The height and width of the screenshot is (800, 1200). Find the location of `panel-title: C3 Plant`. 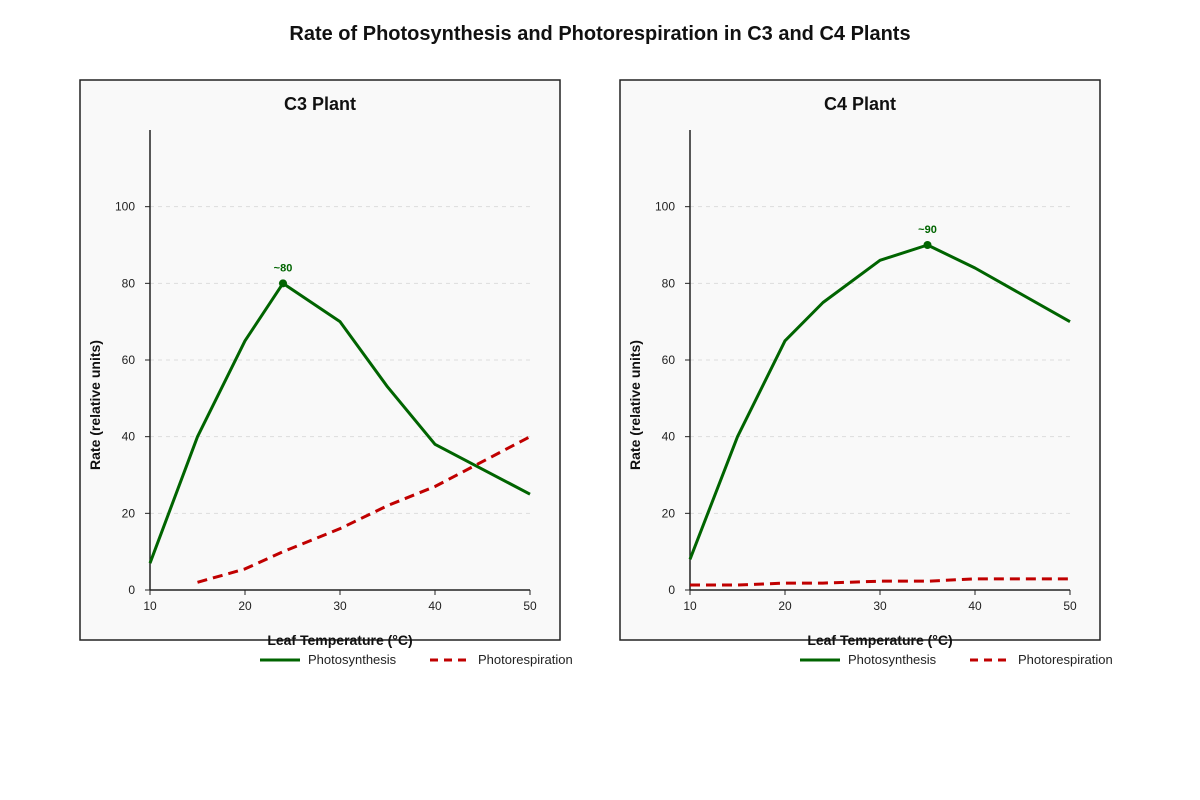

panel-title: C3 Plant is located at coordinates (320, 104).